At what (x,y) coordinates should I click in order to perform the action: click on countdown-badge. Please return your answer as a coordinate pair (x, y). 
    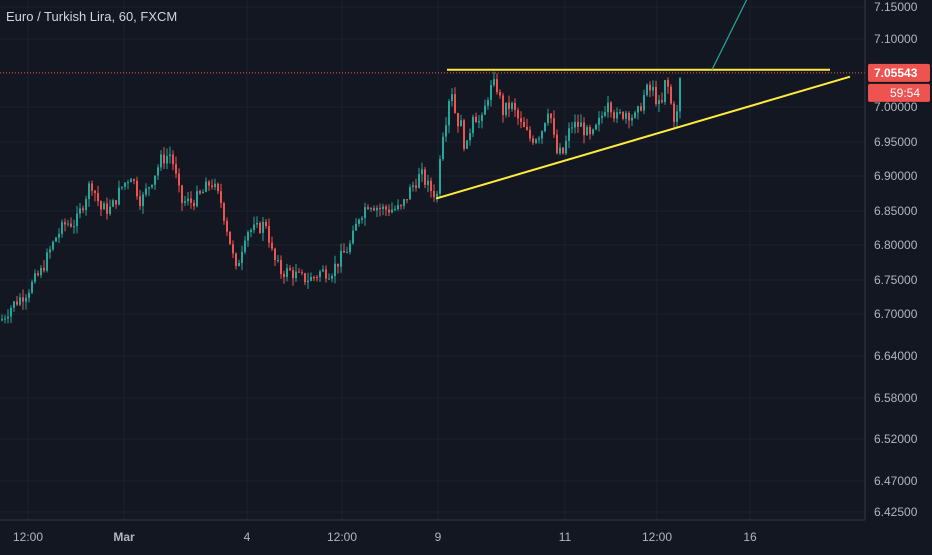
    Looking at the image, I should click on (899, 92).